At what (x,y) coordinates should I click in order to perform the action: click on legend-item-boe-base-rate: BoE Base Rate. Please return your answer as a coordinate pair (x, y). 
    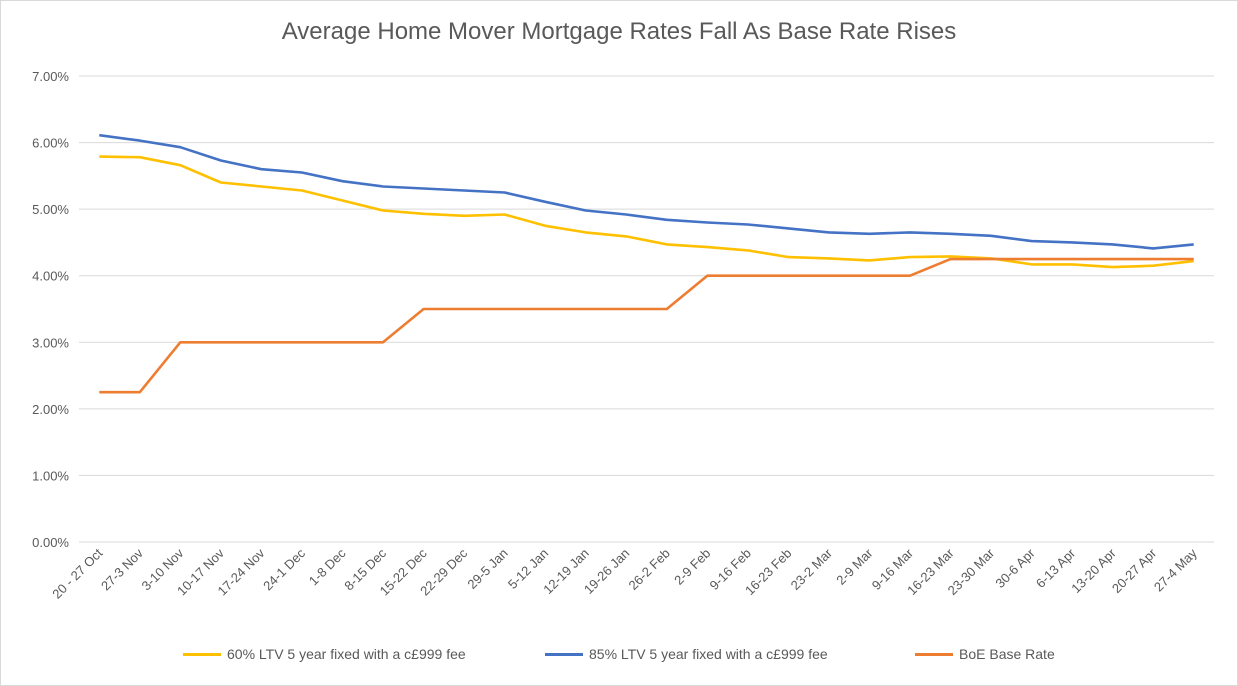
    Looking at the image, I should click on (985, 654).